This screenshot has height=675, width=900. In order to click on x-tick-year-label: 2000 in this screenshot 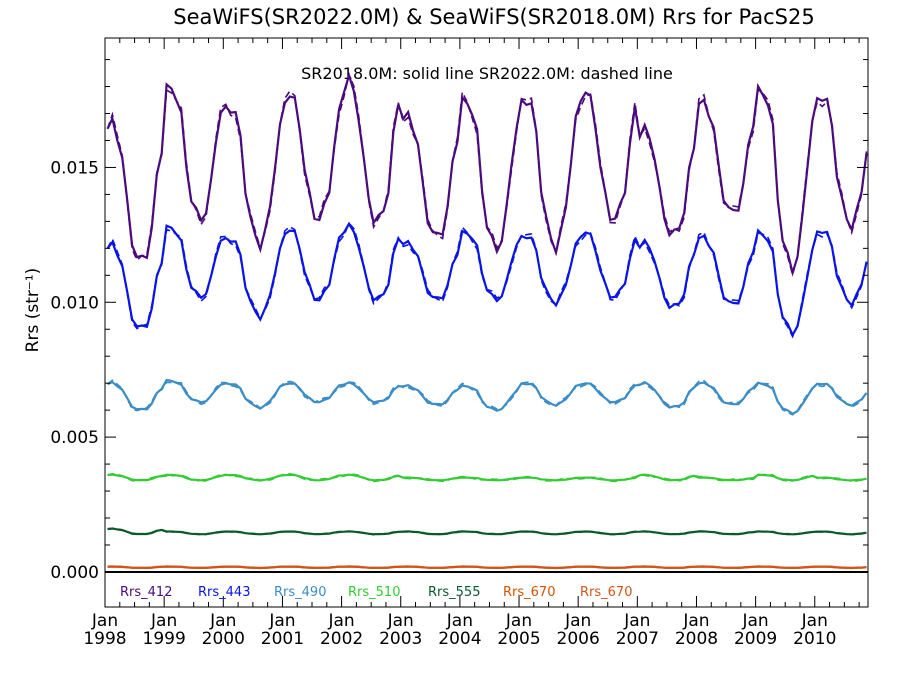, I will do `click(223, 639)`.